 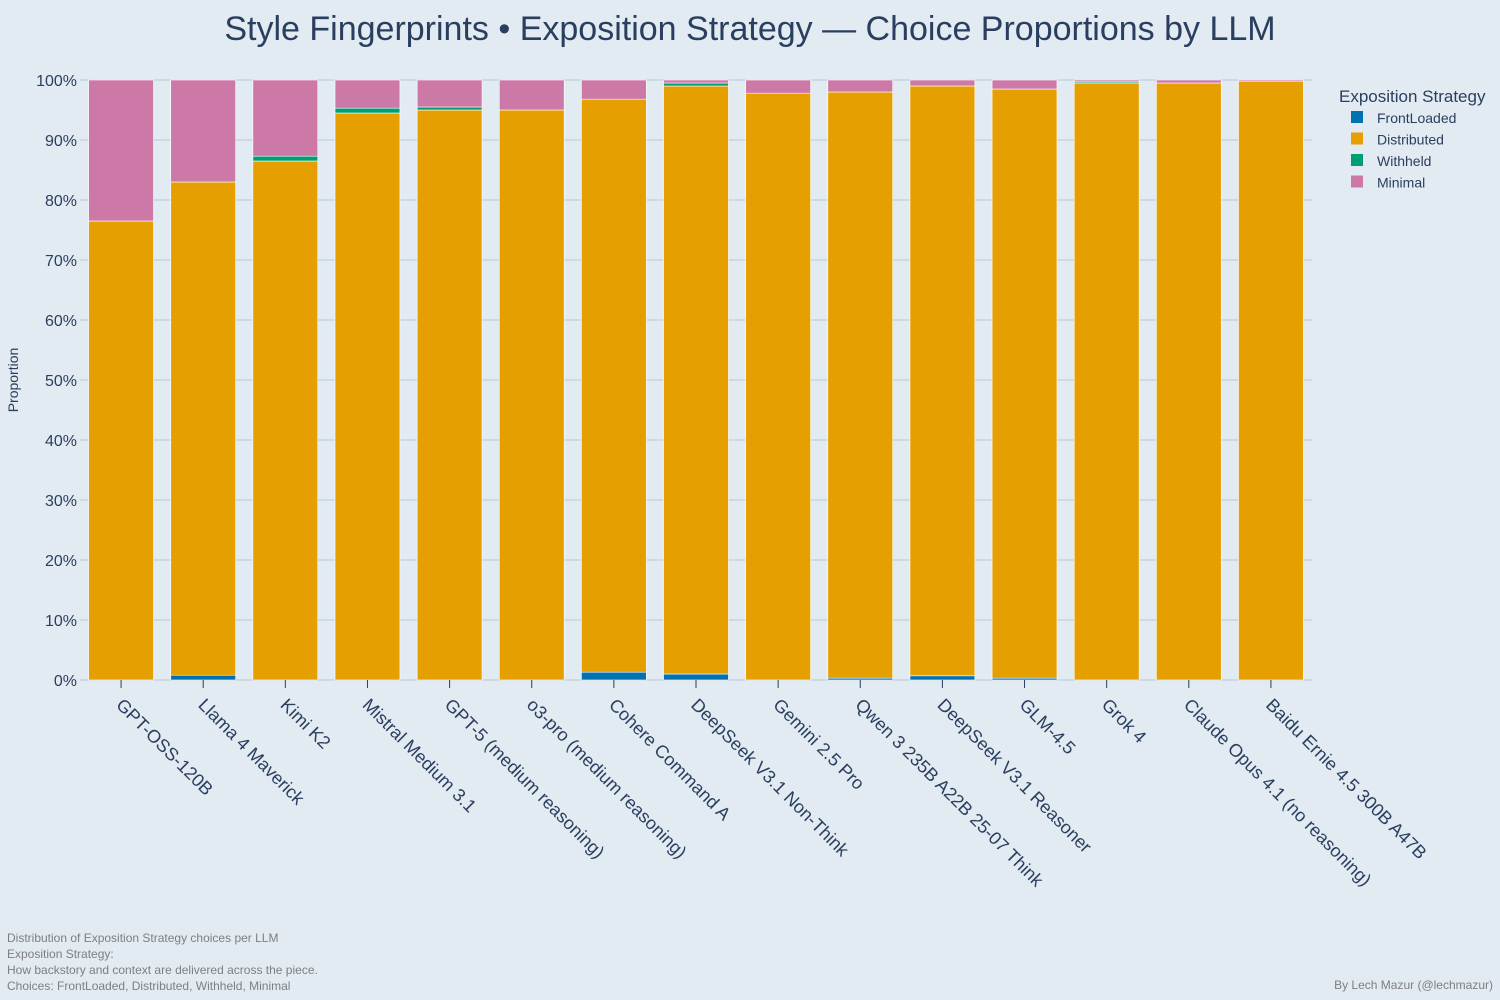 What do you see at coordinates (61, 381) in the screenshot?
I see `y-tick-label: 50%` at bounding box center [61, 381].